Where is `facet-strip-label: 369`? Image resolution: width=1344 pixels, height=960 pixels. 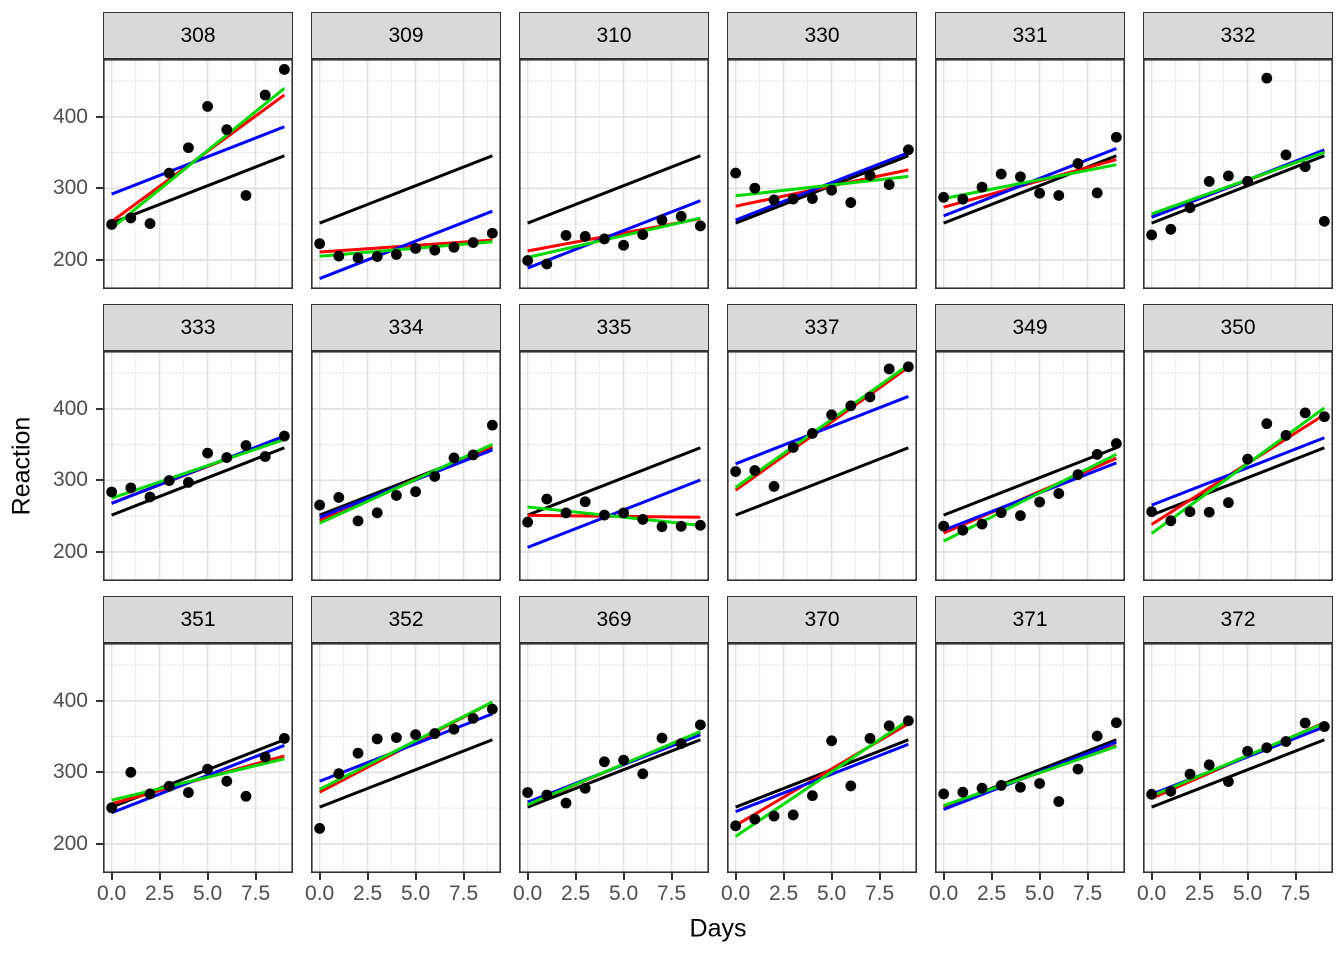
facet-strip-label: 369 is located at coordinates (614, 619).